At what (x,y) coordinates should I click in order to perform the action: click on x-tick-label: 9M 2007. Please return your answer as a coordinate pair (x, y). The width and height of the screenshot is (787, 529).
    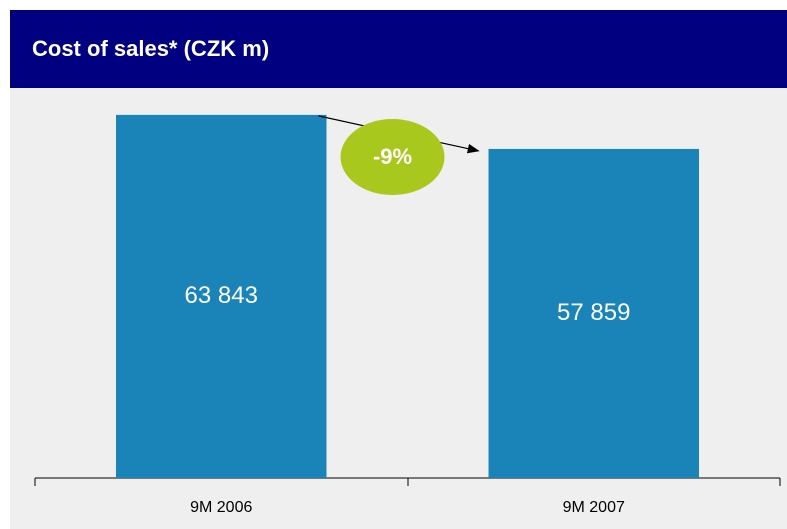
    Looking at the image, I should click on (594, 507).